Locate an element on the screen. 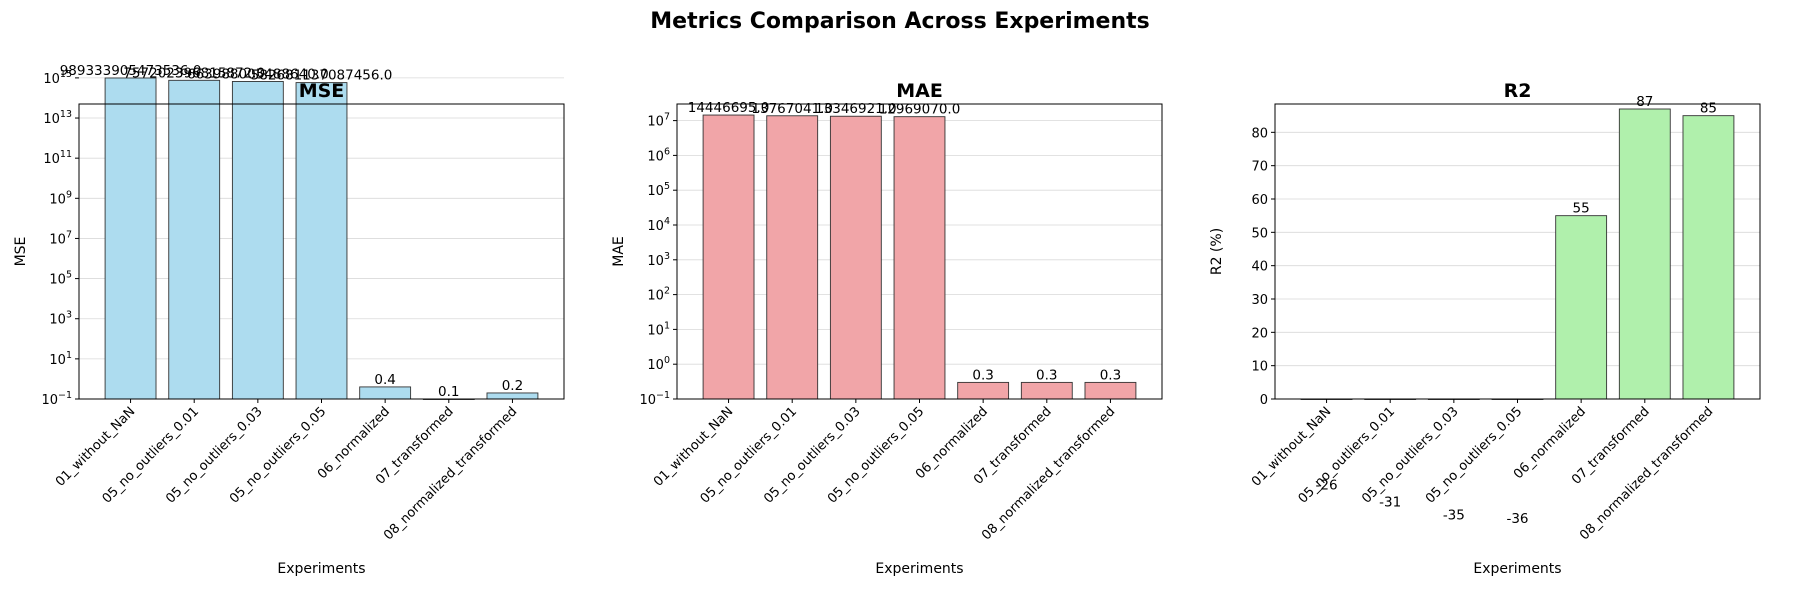 This screenshot has width=1800, height=600. y-tick-label: 0 is located at coordinates (1264, 400).